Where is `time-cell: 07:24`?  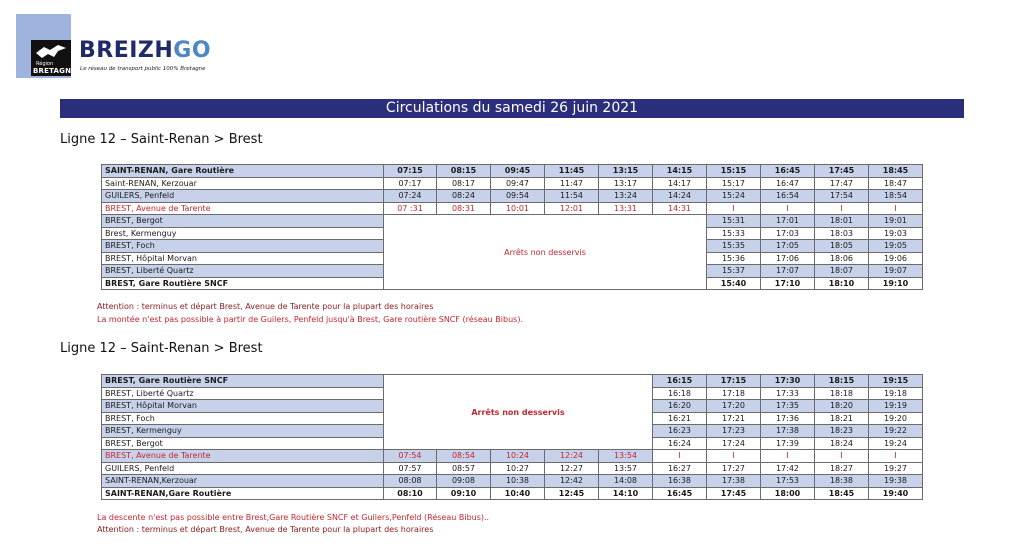 time-cell: 07:24 is located at coordinates (410, 196).